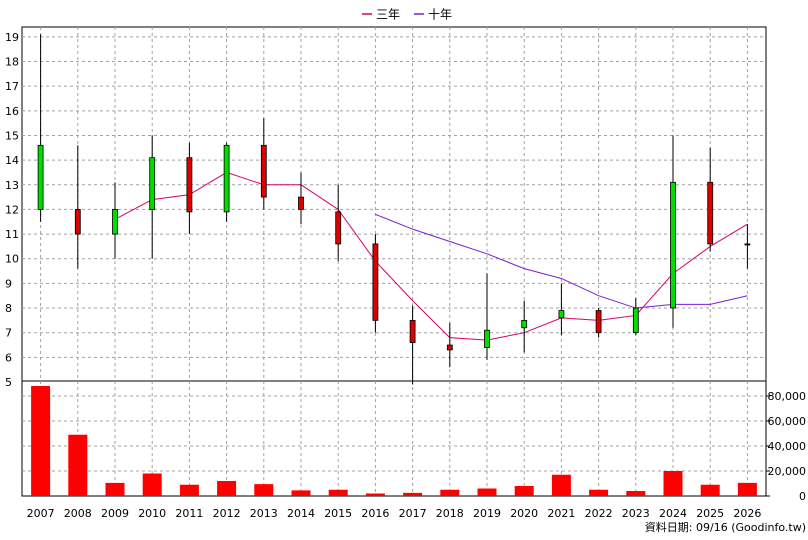  I want to click on year-tick-label: 2016, so click(375, 513).